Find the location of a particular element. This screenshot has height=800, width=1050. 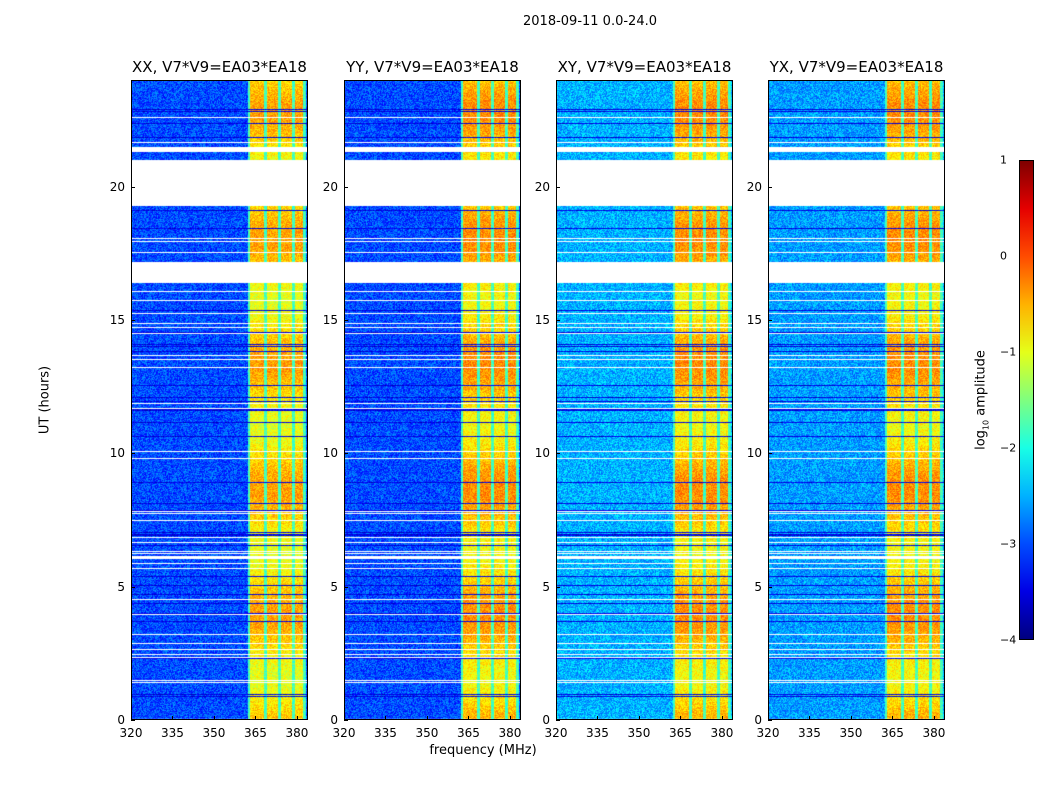

y-axis-label: UT (hours) is located at coordinates (45, 400).